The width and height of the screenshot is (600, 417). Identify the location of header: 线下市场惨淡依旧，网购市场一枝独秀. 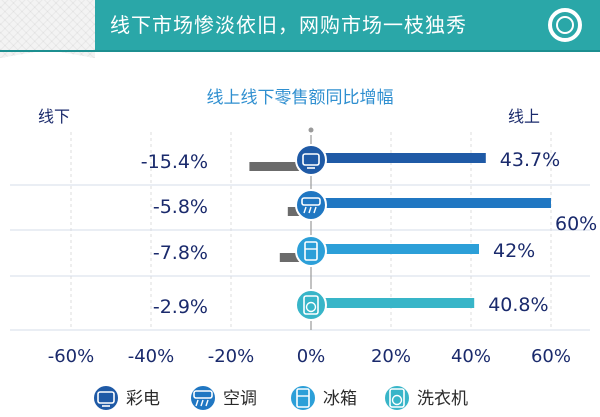
(300, 29).